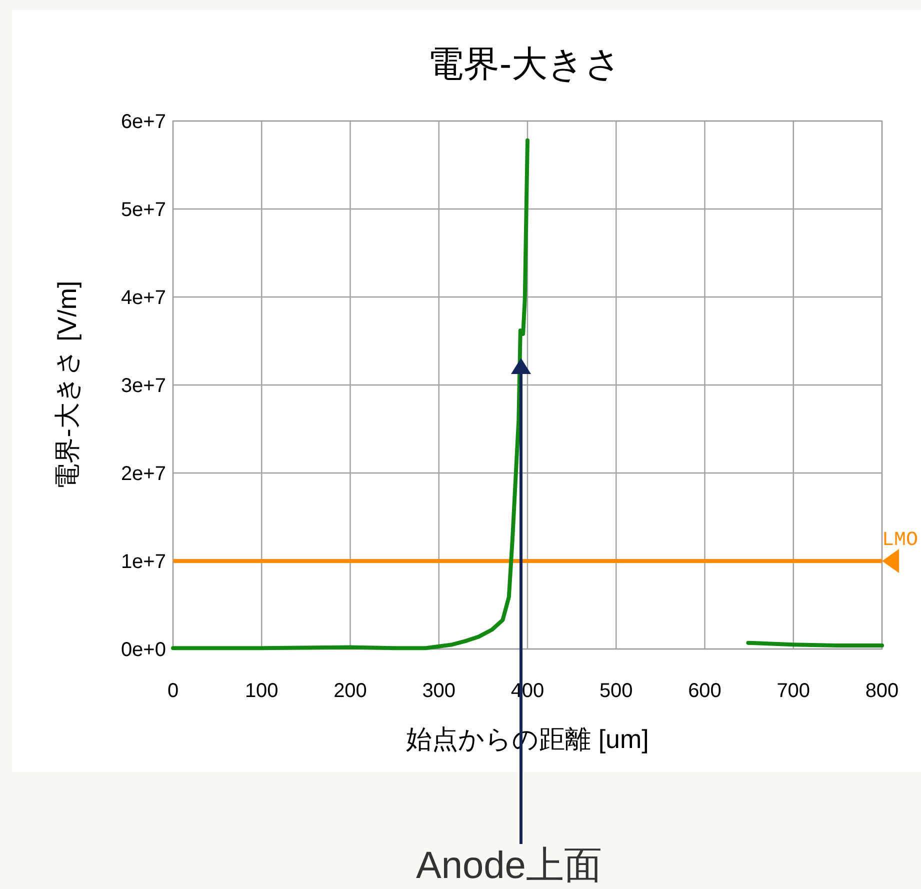 The height and width of the screenshot is (889, 921). I want to click on y-tick-label: 3e+7, so click(143, 386).